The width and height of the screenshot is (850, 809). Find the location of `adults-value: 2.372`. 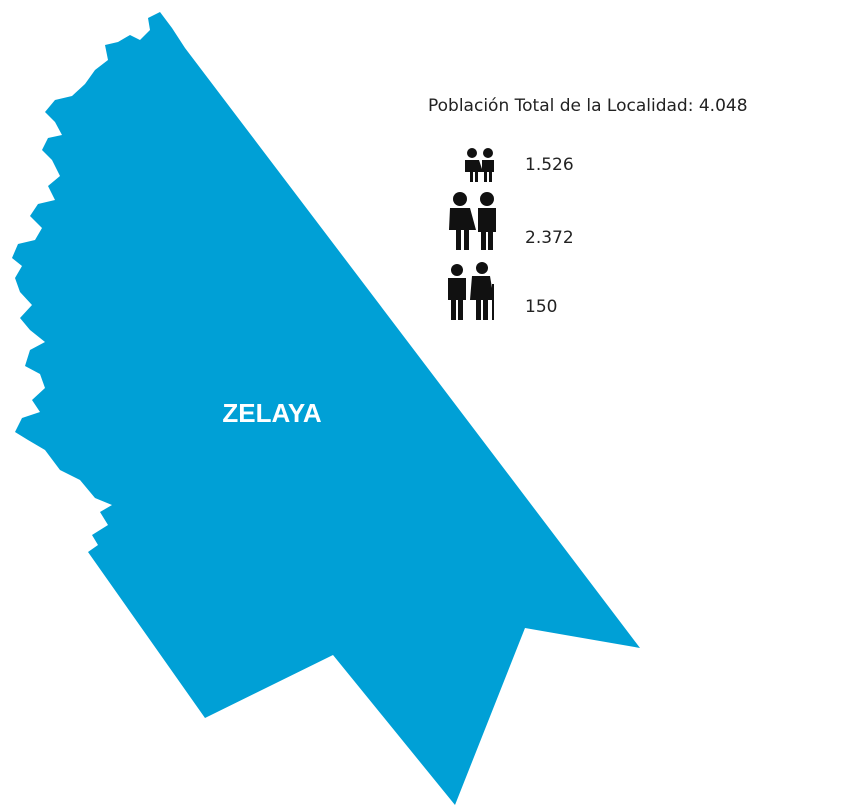

adults-value: 2.372 is located at coordinates (549, 238).